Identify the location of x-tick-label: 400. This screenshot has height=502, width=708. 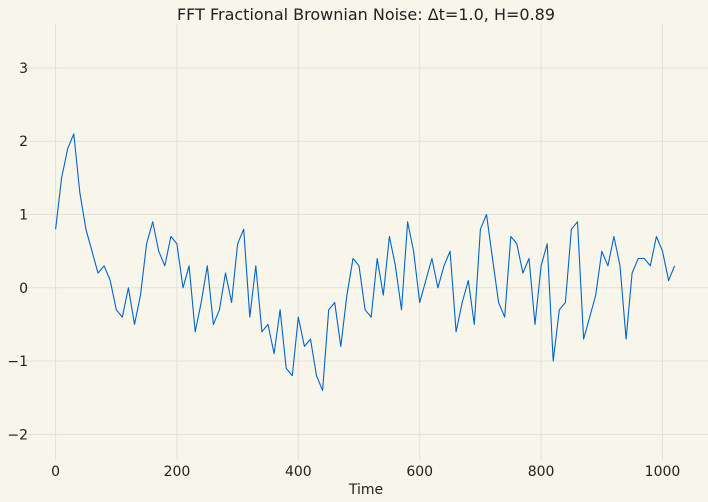
(298, 472).